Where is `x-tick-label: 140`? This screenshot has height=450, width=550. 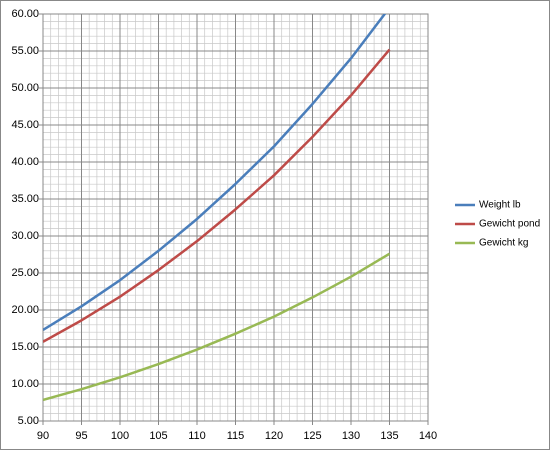
x-tick-label: 140 is located at coordinates (428, 436).